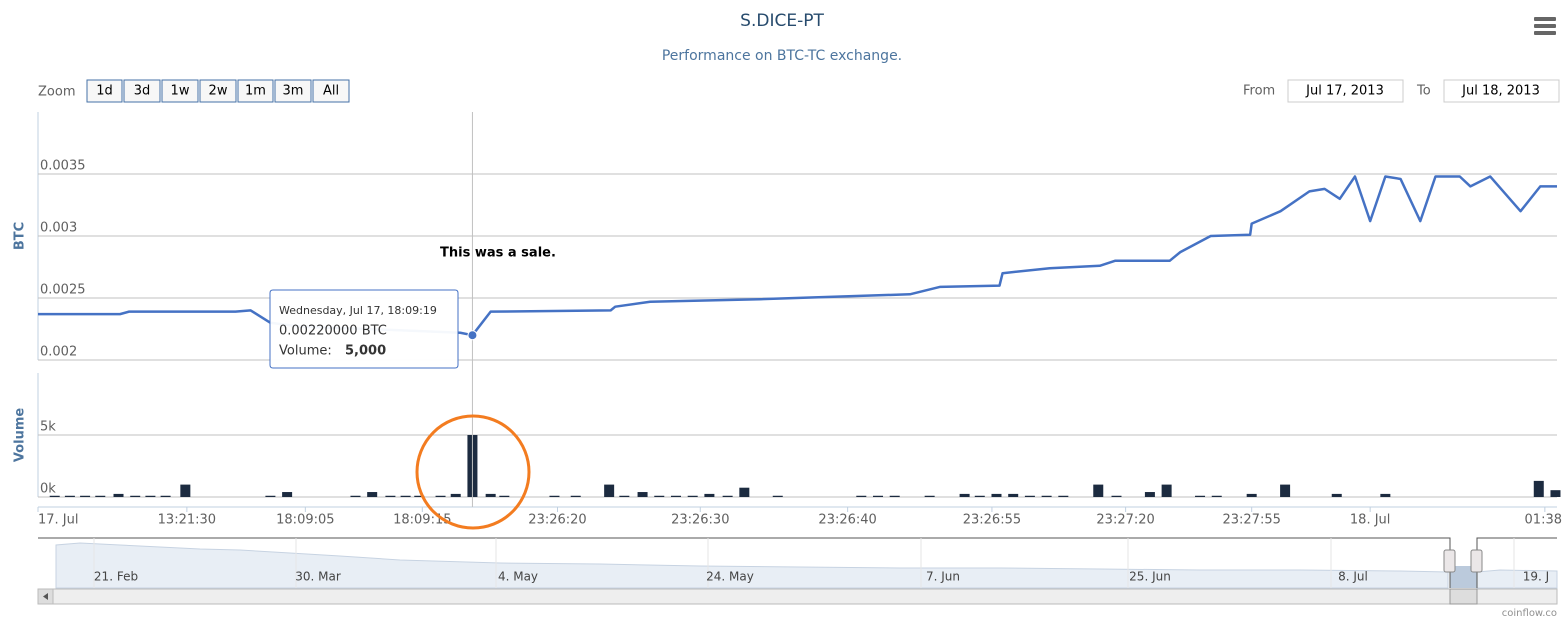 The height and width of the screenshot is (623, 1563). I want to click on tooltip-date: Wednesday, Jul 17, 18:09:19, so click(358, 310).